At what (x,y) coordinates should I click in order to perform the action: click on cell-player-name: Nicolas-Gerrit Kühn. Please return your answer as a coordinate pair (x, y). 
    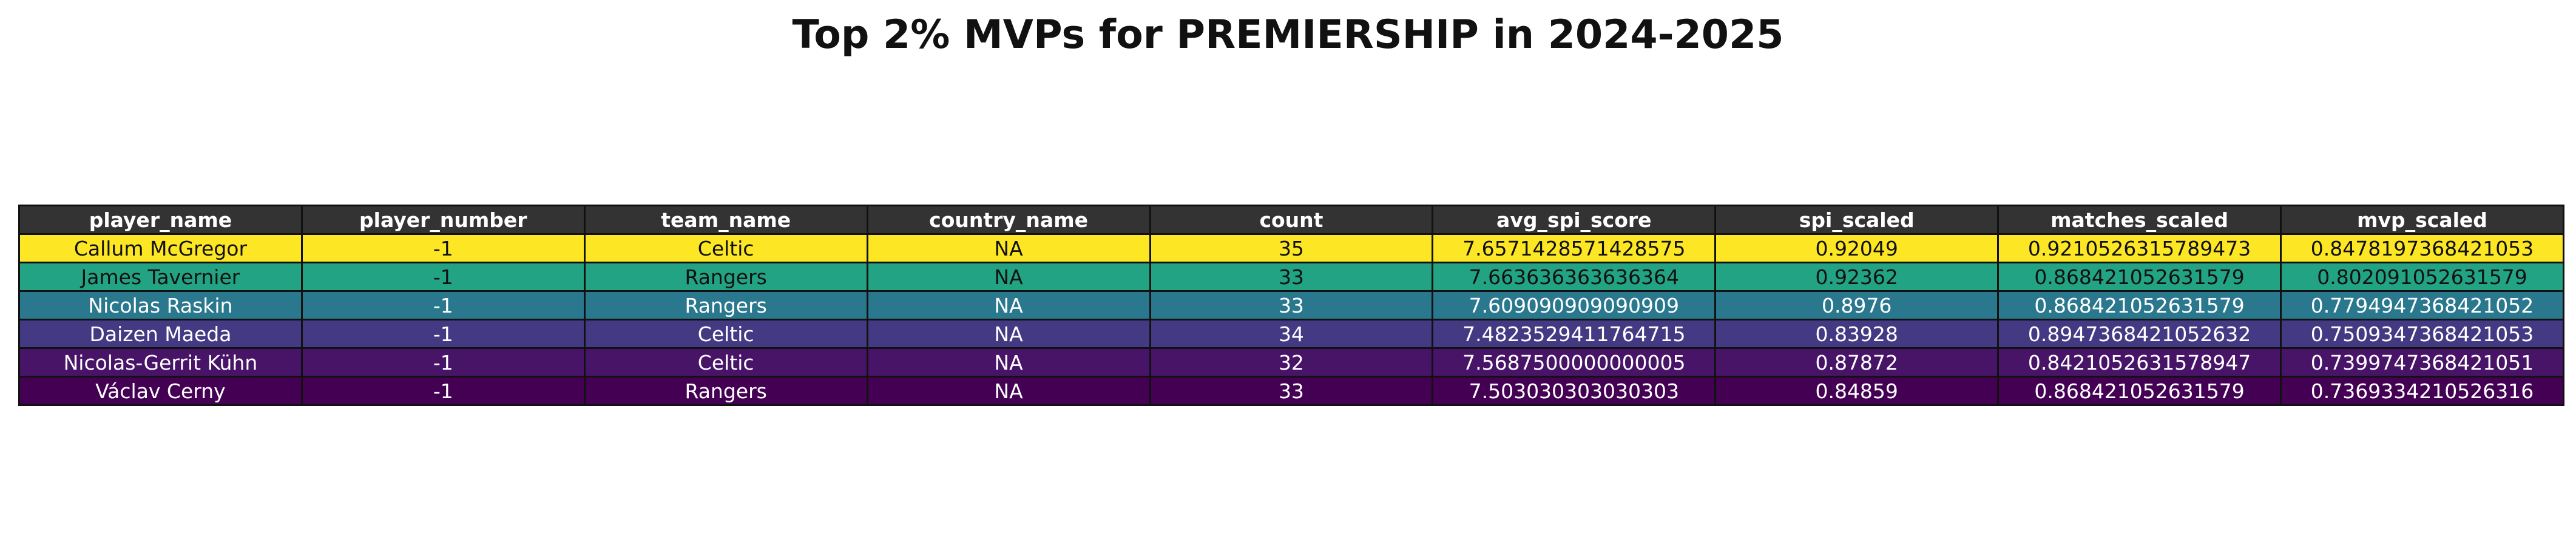
    Looking at the image, I should click on (160, 362).